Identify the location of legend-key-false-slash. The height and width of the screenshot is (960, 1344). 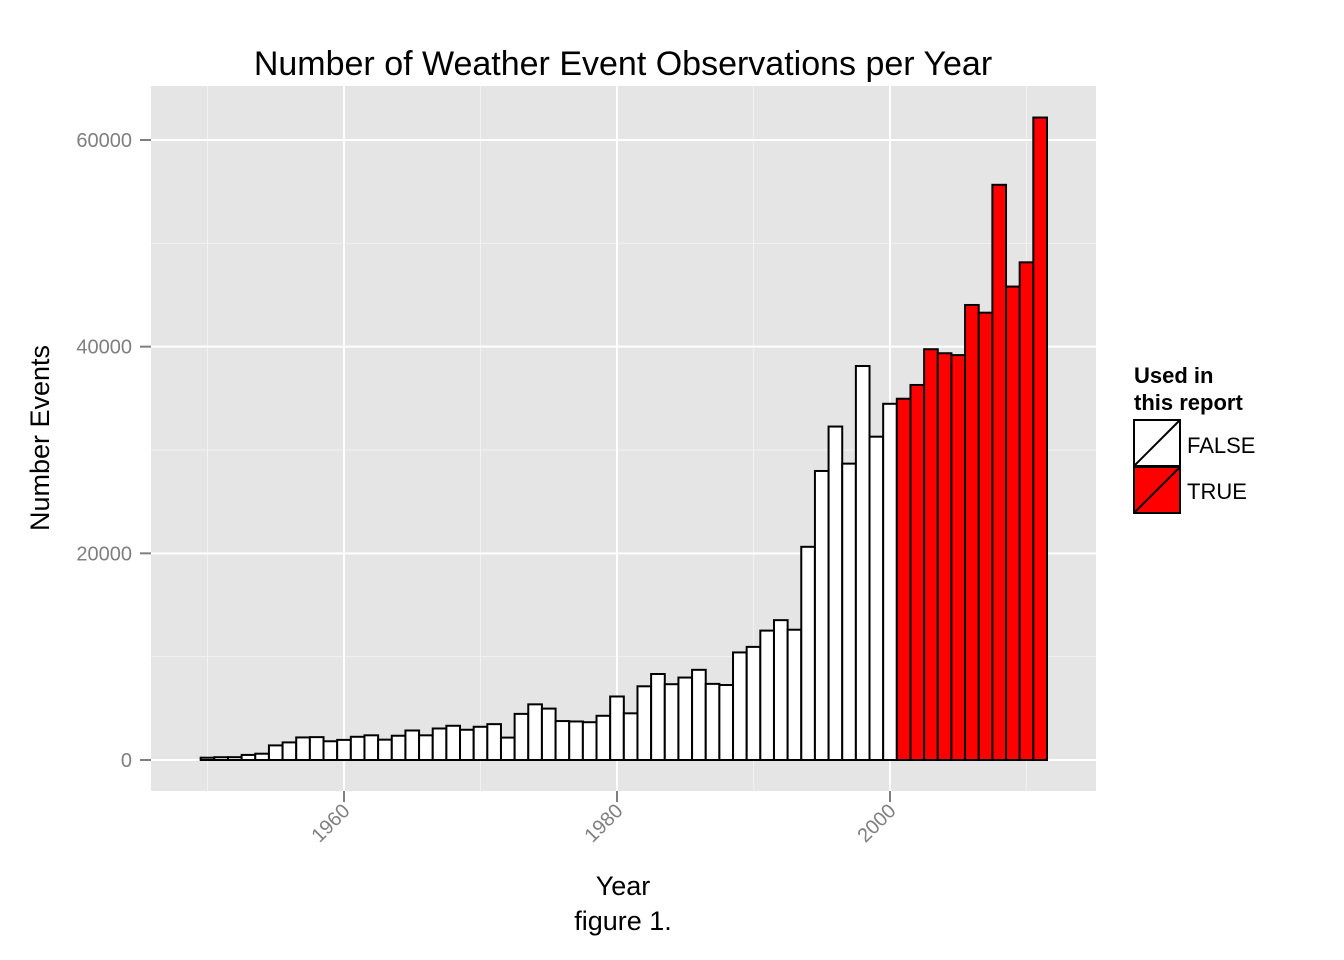
(1157, 443).